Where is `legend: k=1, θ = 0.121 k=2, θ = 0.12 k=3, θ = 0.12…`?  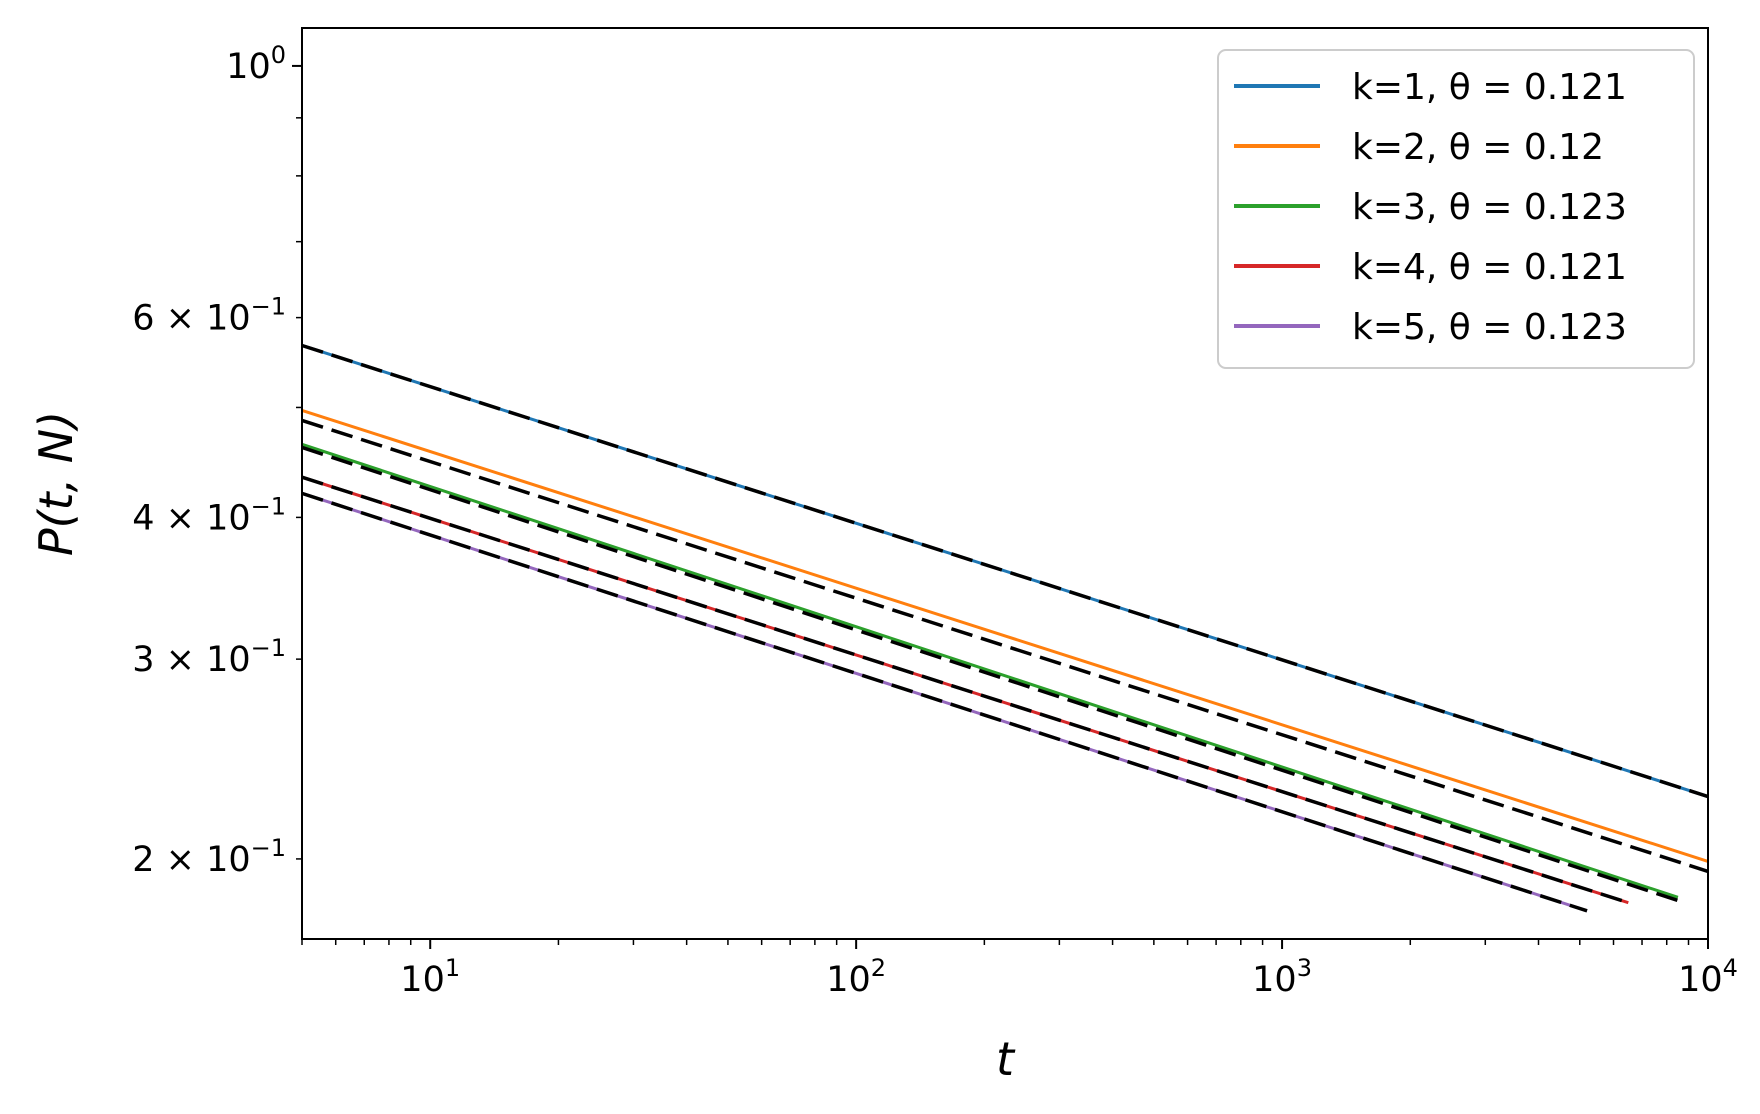
legend: k=1, θ = 0.121 k=2, θ = 0.12 k=3, θ = 0.12… is located at coordinates (1456, 209).